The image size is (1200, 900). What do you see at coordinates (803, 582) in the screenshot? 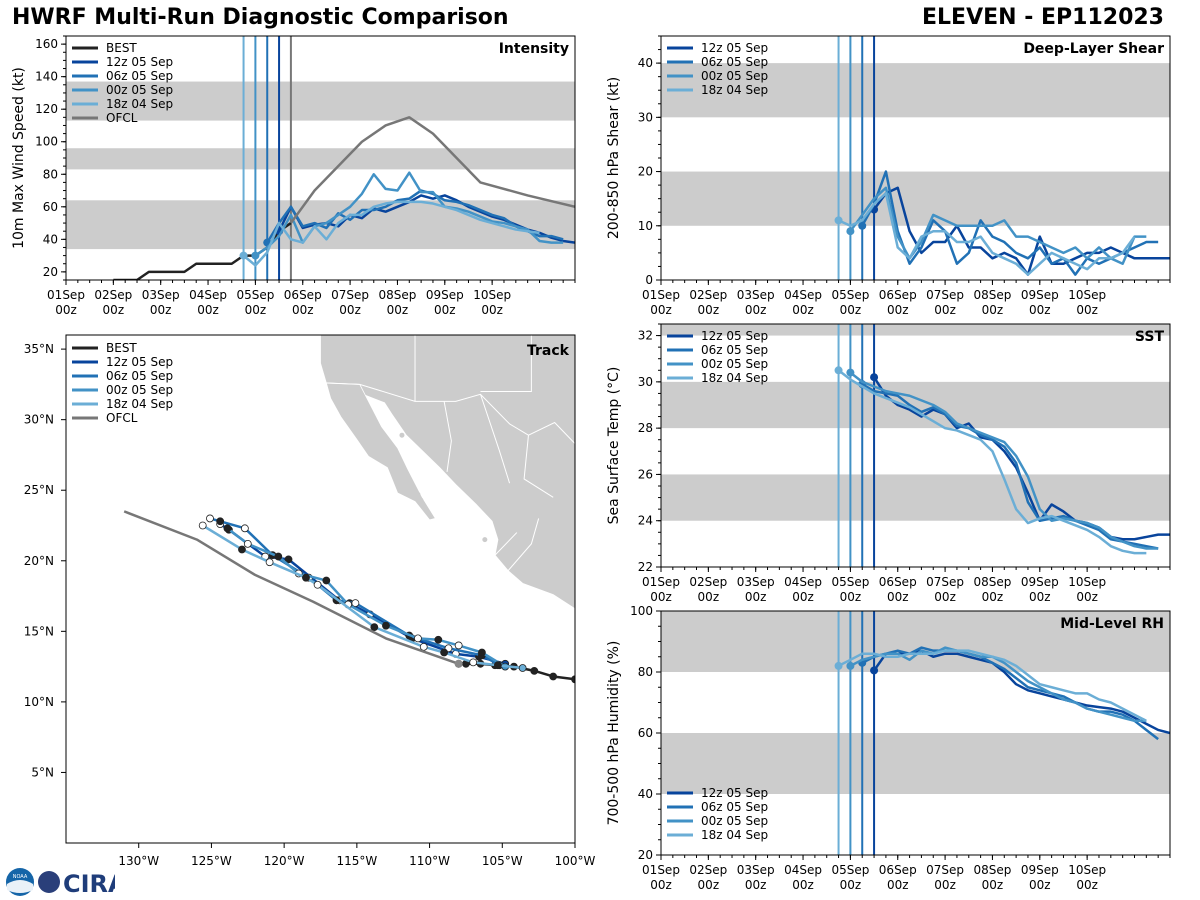
I see `sst-xtick-label-day: 04Sep` at bounding box center [803, 582].